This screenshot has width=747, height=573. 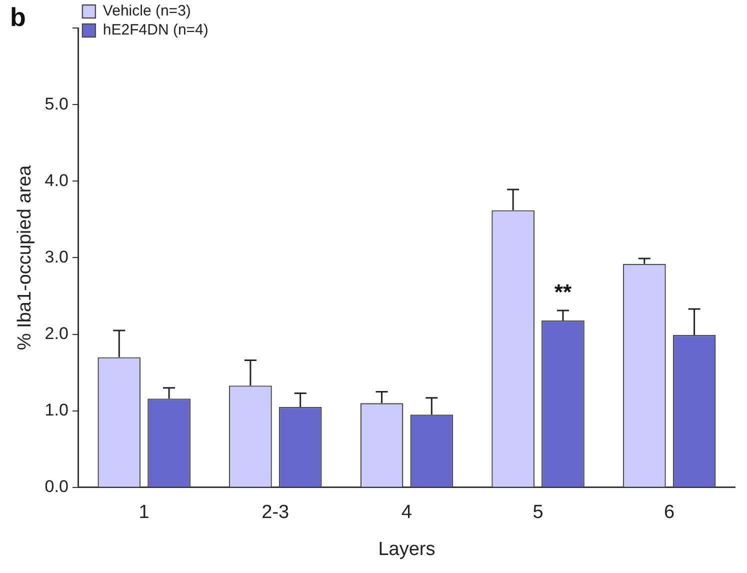 What do you see at coordinates (56, 256) in the screenshot?
I see `y-tick-label: 3.0` at bounding box center [56, 256].